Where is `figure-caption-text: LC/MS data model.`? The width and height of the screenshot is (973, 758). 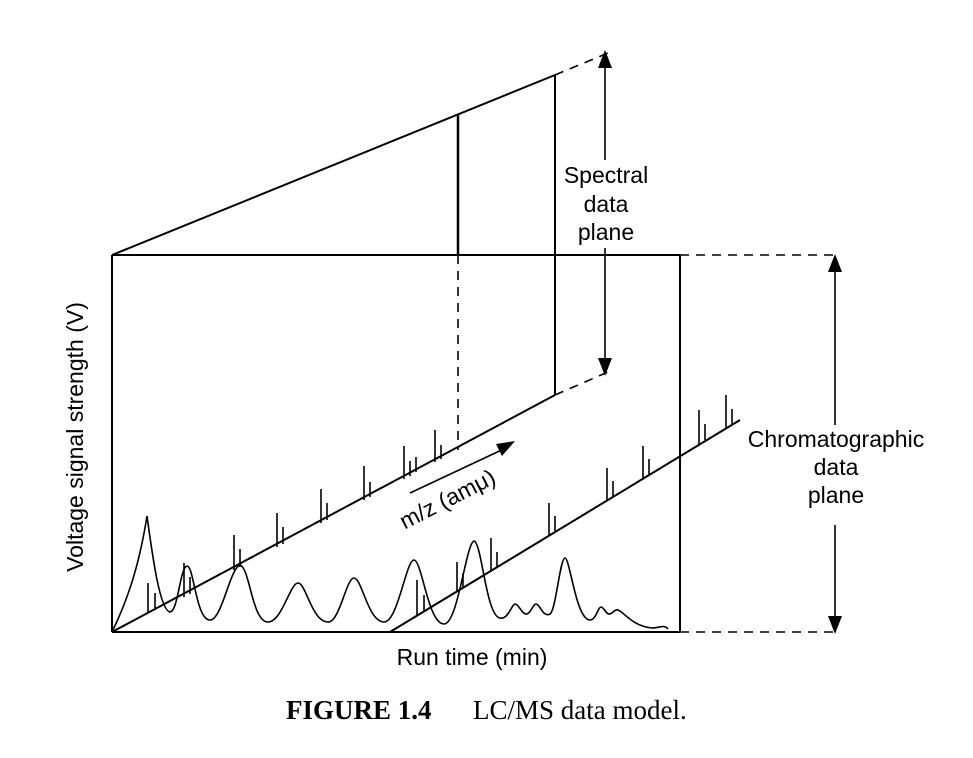
figure-caption-text: LC/MS data model. is located at coordinates (580, 710).